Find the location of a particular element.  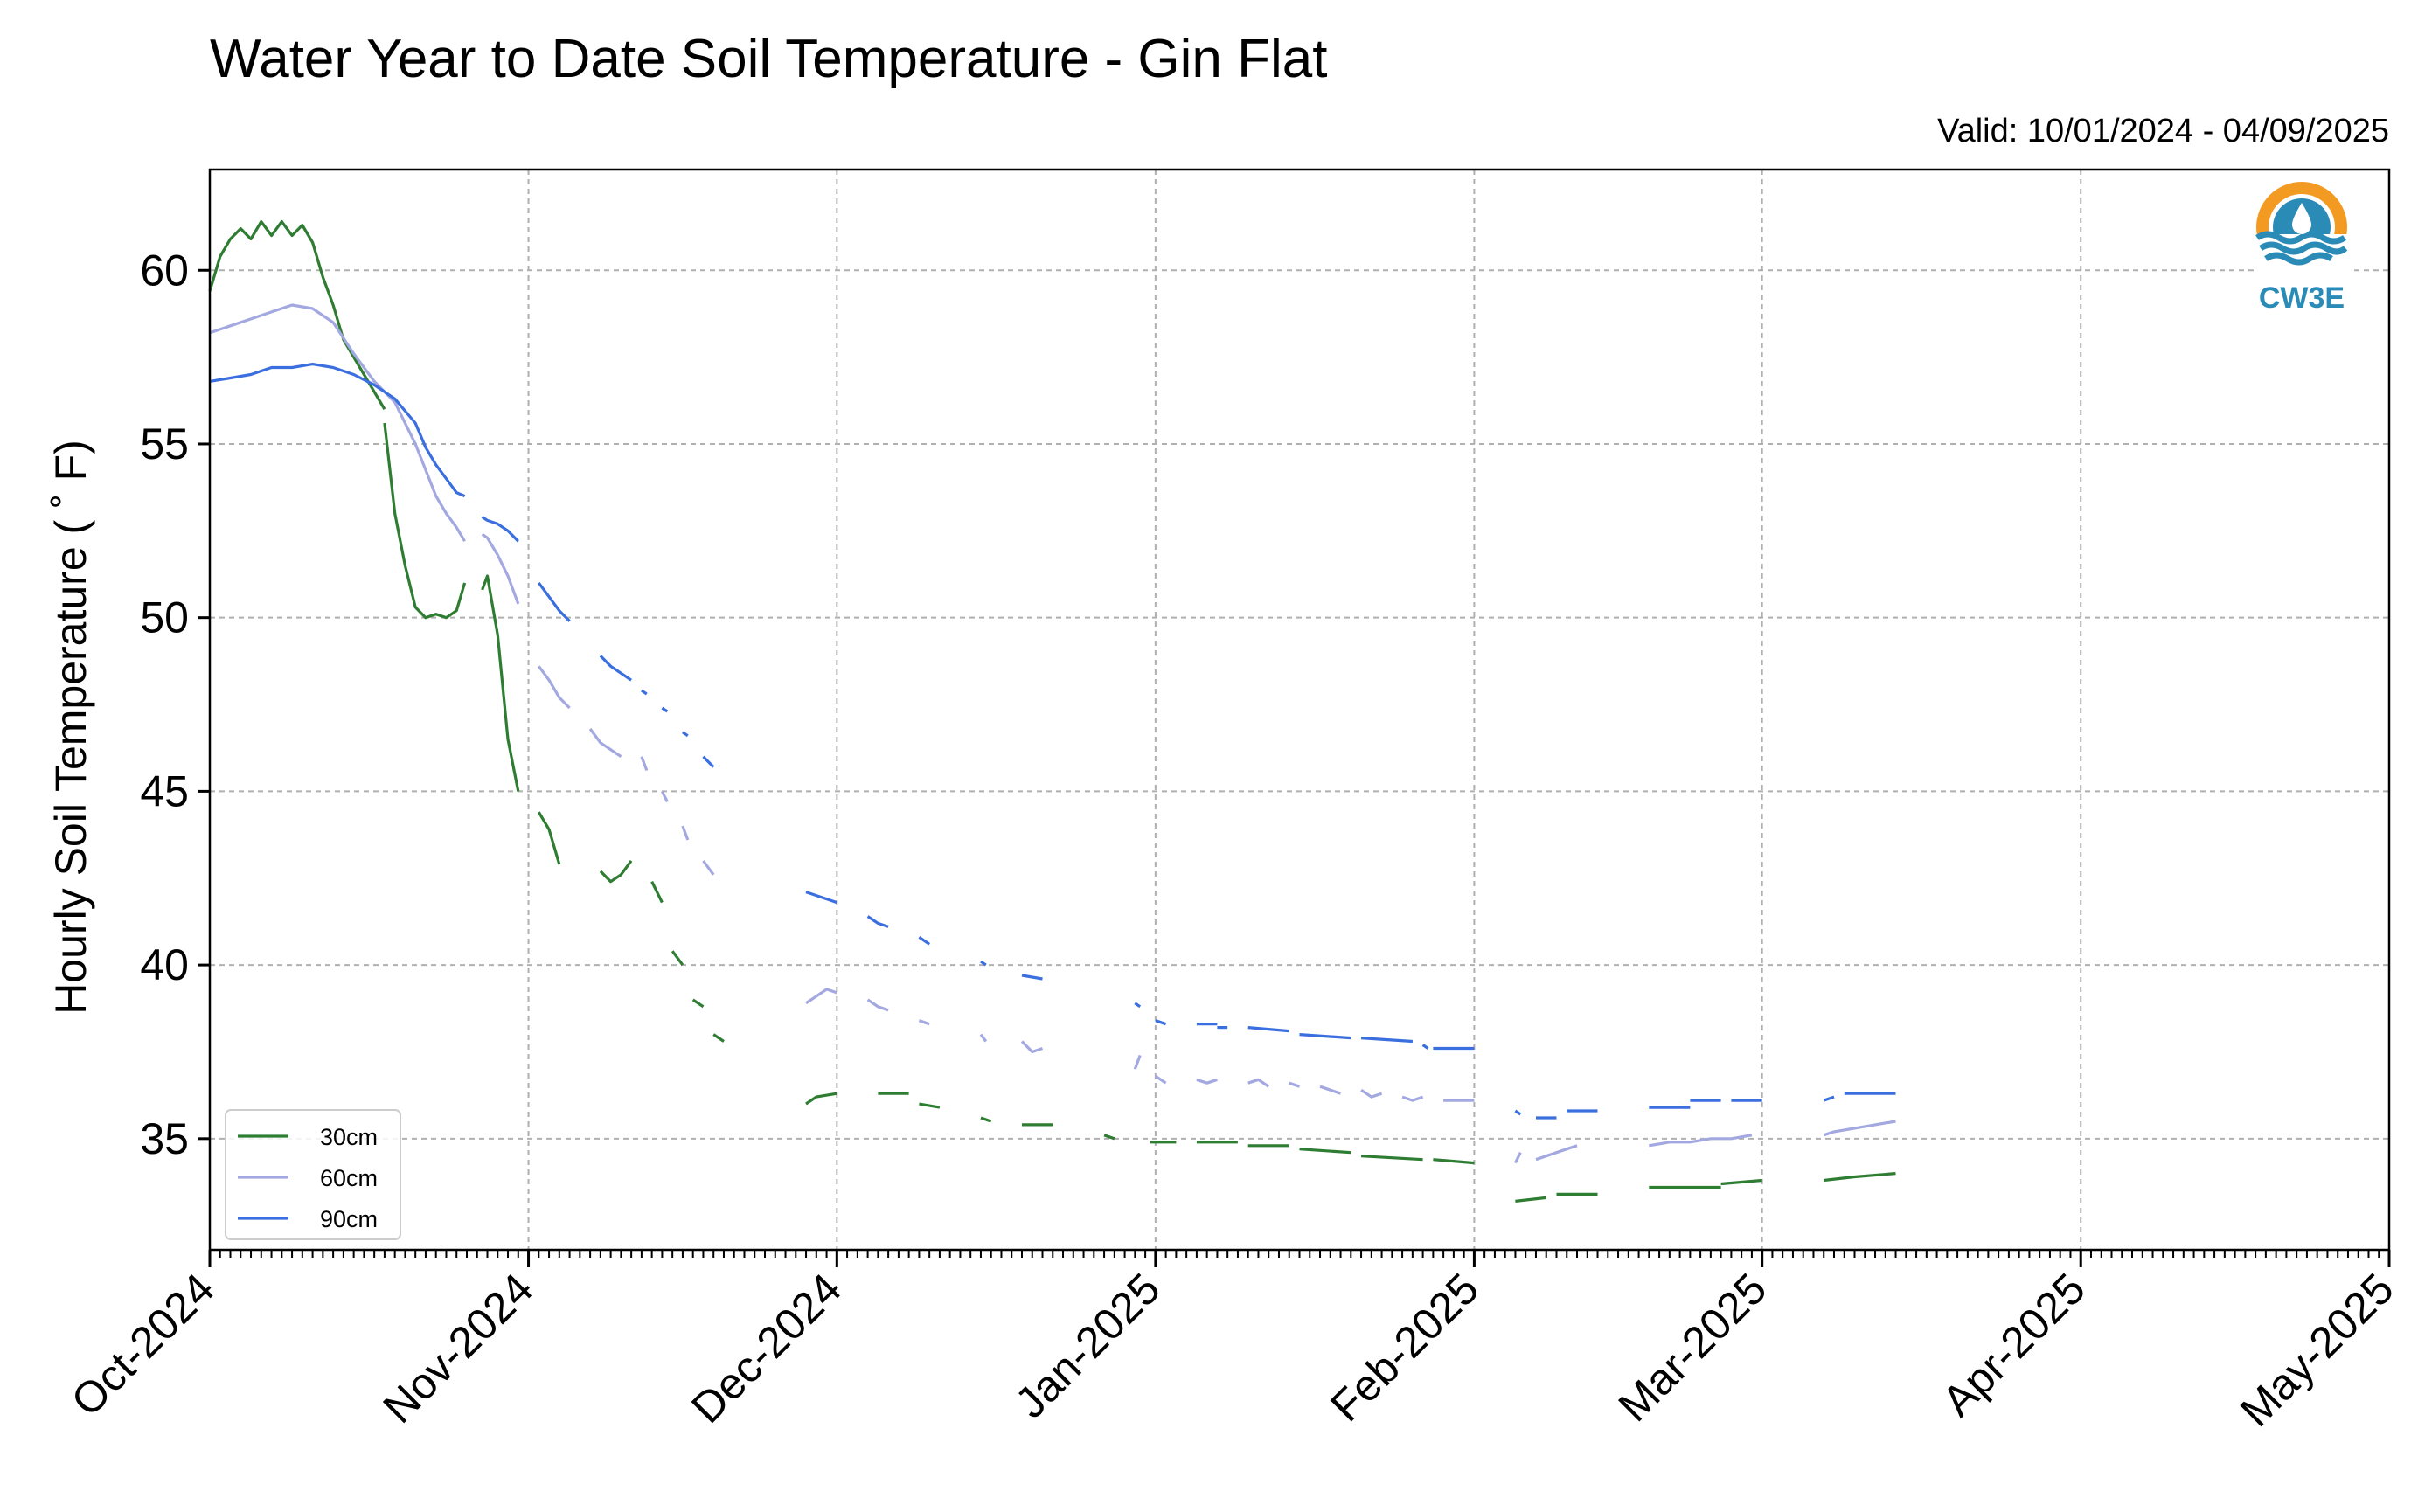

y-axis-label: Hourly Soil Temperature ( ˚ F) is located at coordinates (70, 727).